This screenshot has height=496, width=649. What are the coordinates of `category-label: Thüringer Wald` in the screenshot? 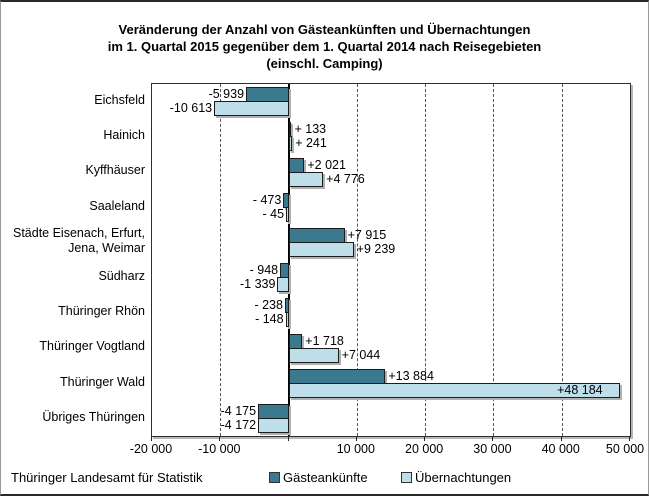 It's located at (102, 381).